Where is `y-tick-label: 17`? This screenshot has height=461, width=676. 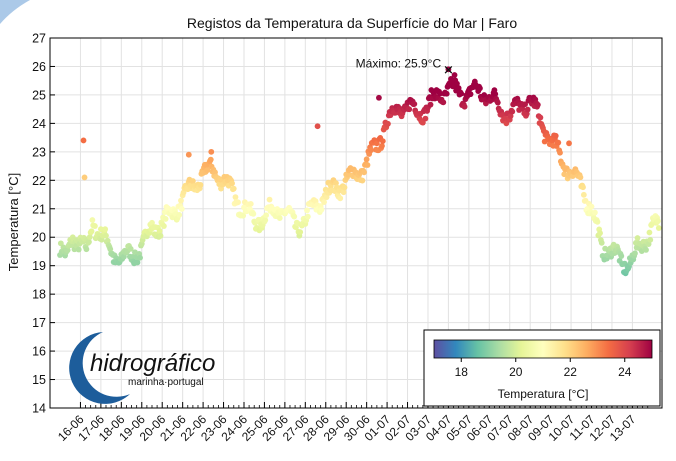
y-tick-label: 17 is located at coordinates (39, 323).